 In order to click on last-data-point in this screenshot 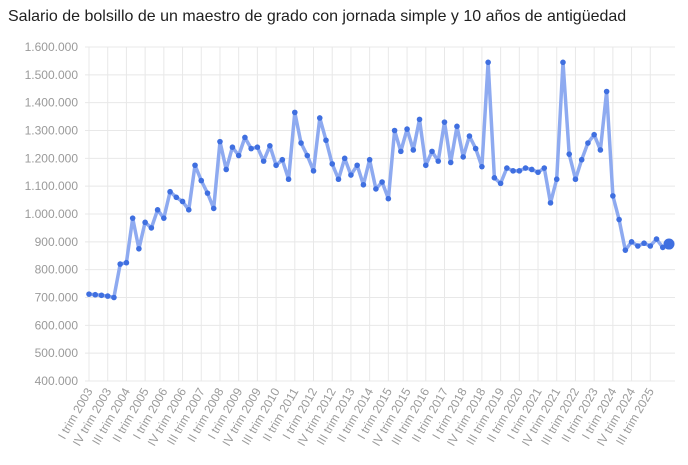, I will do `click(669, 244)`.